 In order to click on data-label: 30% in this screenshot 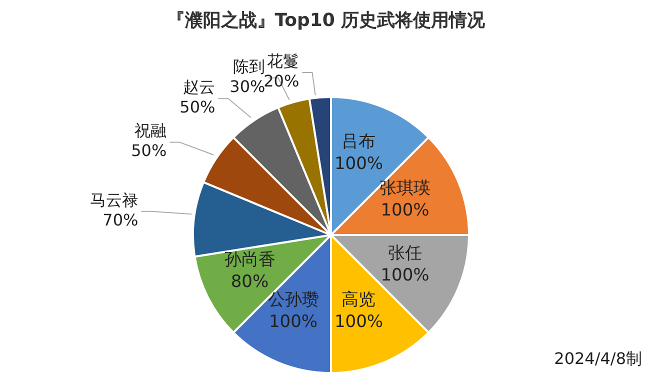, I will do `click(248, 86)`.